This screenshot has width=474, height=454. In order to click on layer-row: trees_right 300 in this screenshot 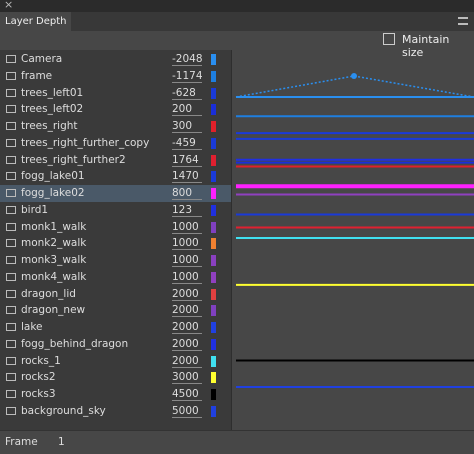, I will do `click(115, 126)`.